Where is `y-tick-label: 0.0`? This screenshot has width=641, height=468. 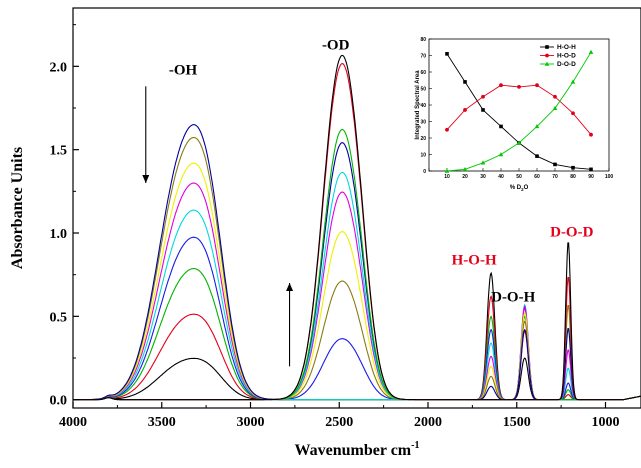 y-tick-label: 0.0 is located at coordinates (59, 401).